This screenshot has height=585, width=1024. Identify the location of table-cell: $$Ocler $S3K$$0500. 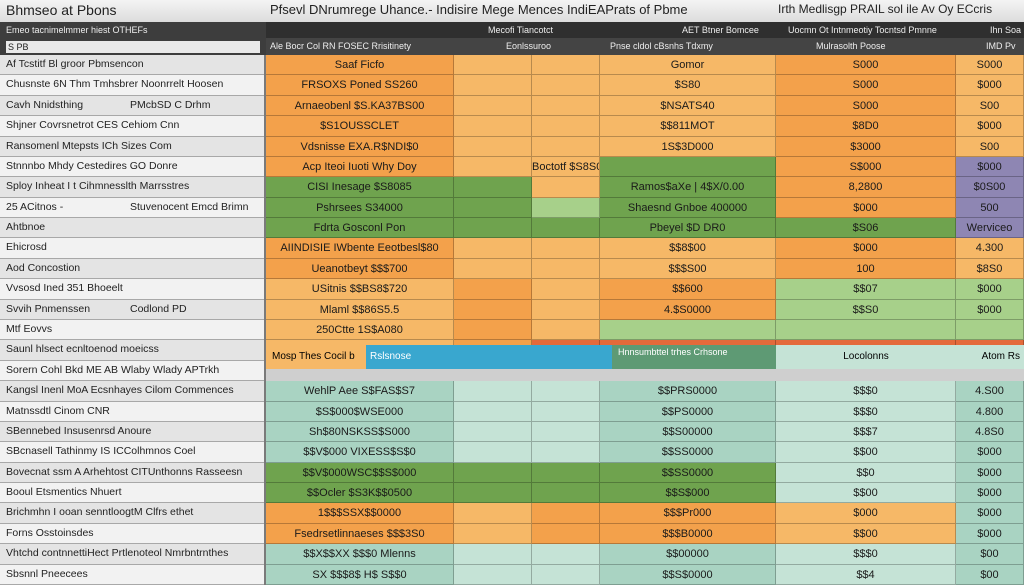
(360, 493).